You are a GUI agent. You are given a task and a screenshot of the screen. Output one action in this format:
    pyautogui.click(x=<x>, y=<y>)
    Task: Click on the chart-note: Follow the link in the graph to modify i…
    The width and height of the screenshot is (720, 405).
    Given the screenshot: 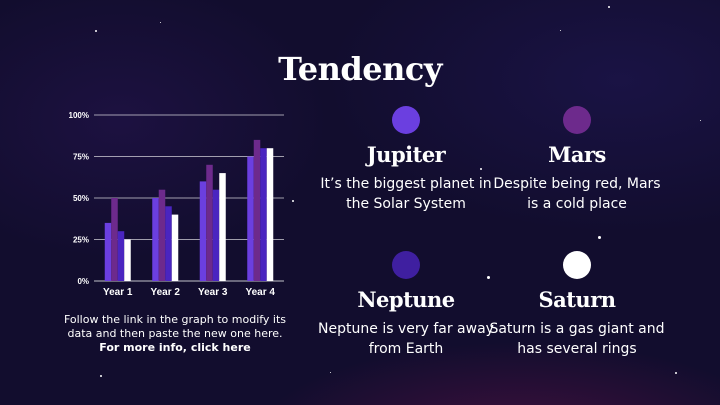 What is the action you would take?
    pyautogui.click(x=175, y=334)
    